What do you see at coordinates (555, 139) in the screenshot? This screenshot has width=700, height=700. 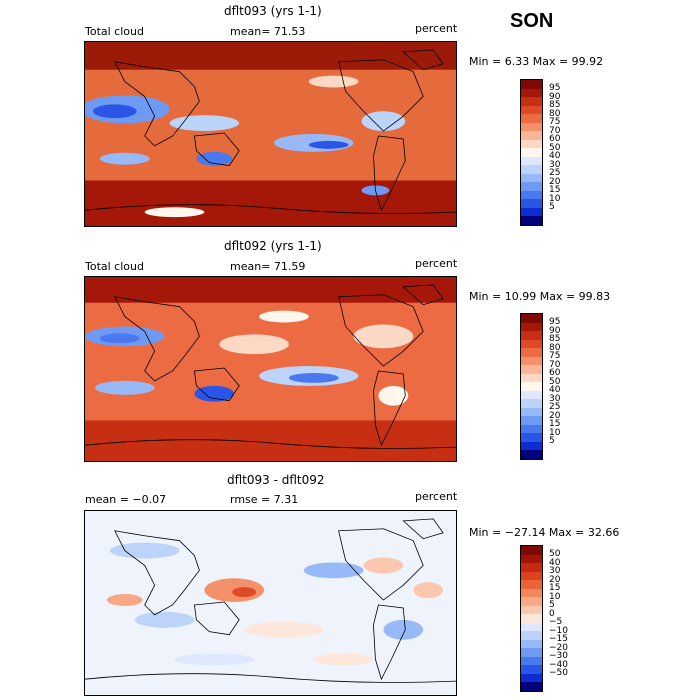 I see `colorbar-tick-label: 60` at bounding box center [555, 139].